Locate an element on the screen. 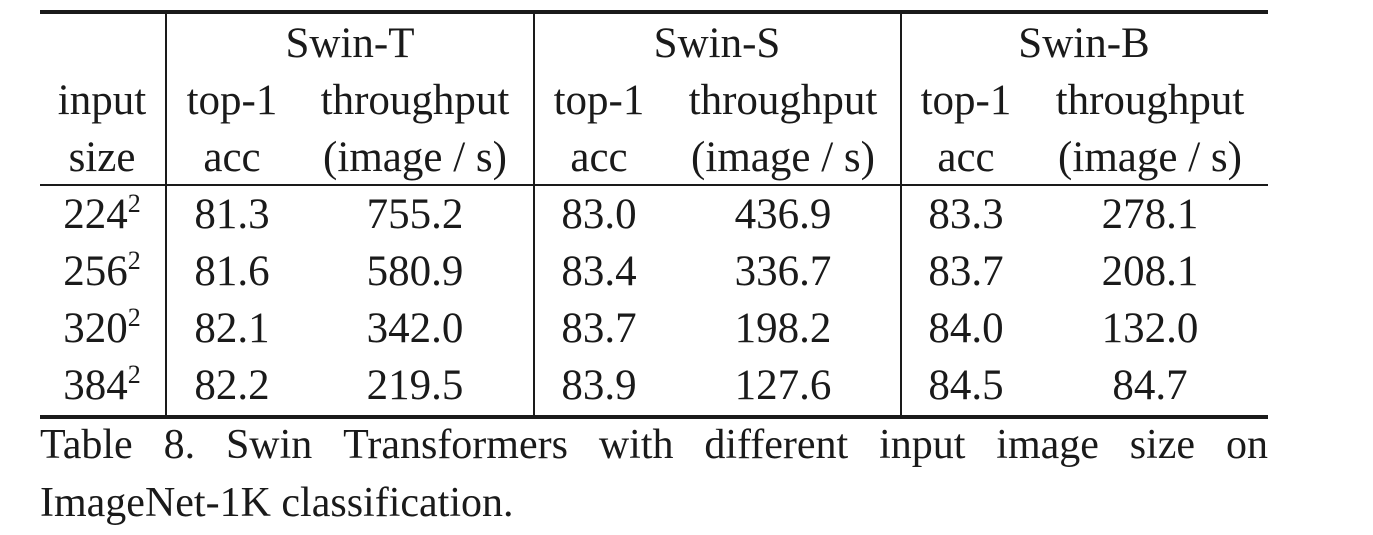 The width and height of the screenshot is (1373, 535). swin-b-throughput-cell: 278.1 is located at coordinates (1150, 214).